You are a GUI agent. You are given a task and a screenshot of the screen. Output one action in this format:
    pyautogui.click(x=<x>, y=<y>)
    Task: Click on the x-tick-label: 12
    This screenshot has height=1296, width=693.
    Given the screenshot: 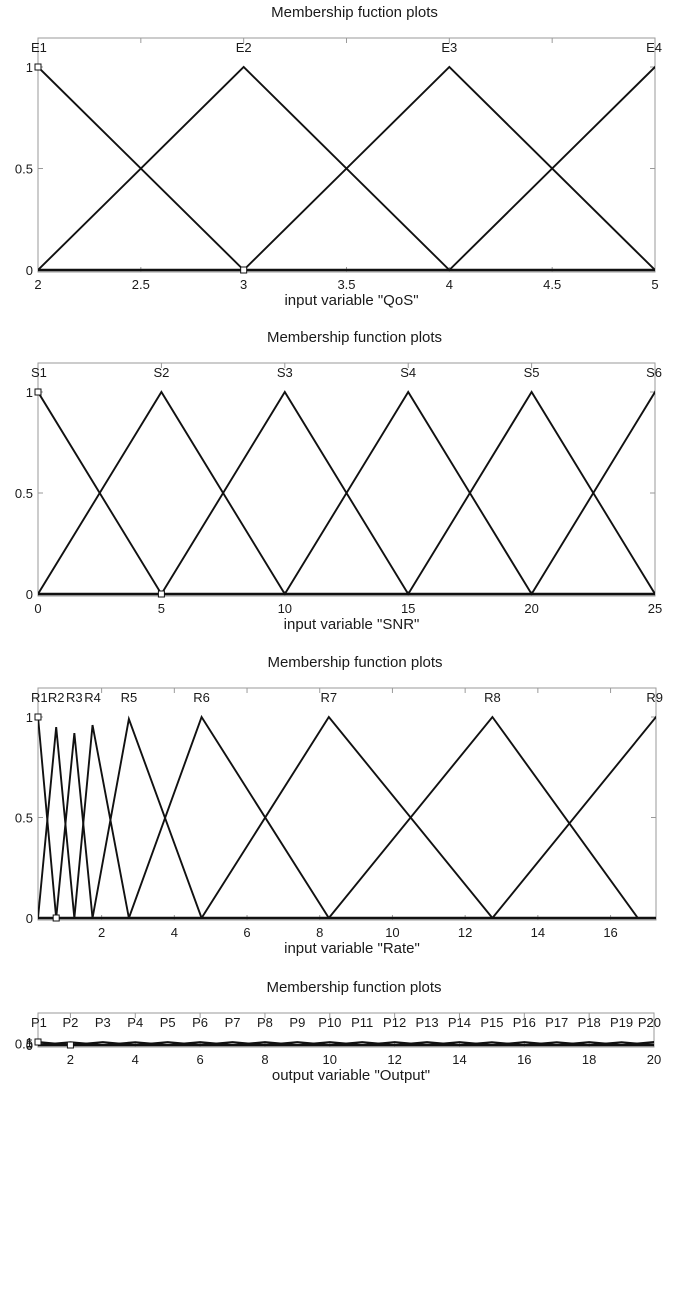 What is the action you would take?
    pyautogui.click(x=394, y=1059)
    